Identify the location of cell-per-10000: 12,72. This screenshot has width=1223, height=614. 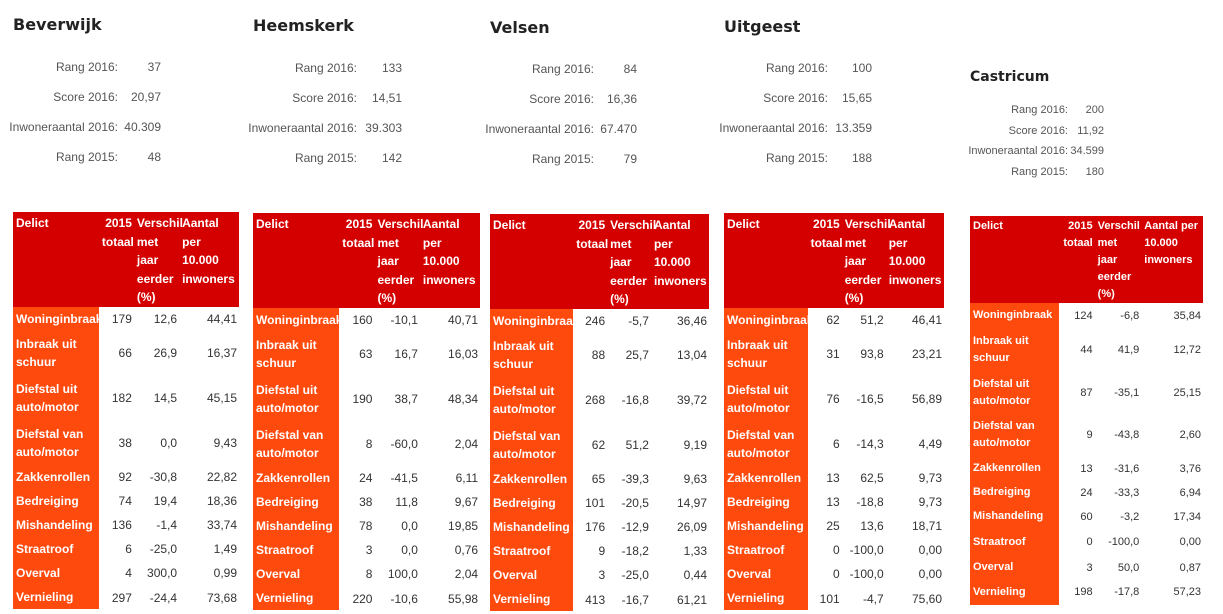
(1172, 349).